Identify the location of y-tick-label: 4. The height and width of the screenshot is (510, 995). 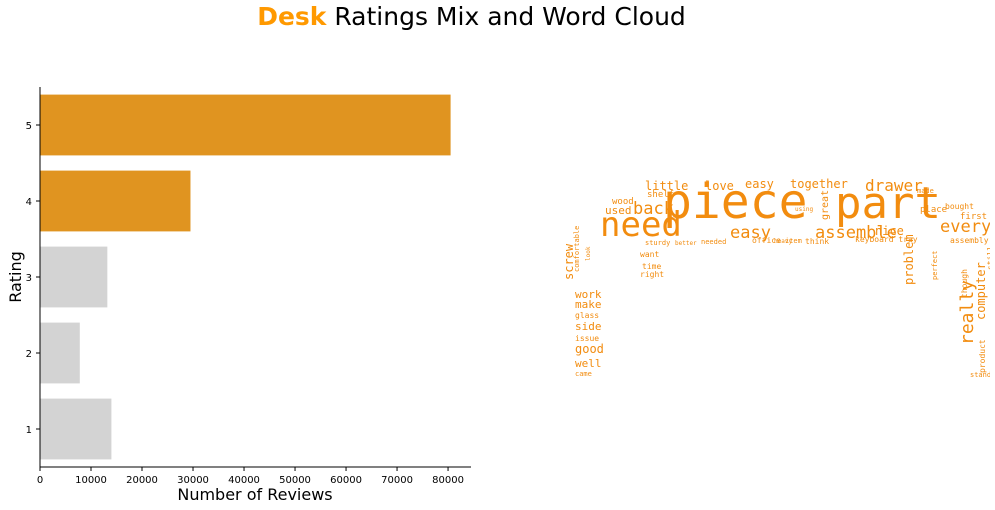
(29, 202).